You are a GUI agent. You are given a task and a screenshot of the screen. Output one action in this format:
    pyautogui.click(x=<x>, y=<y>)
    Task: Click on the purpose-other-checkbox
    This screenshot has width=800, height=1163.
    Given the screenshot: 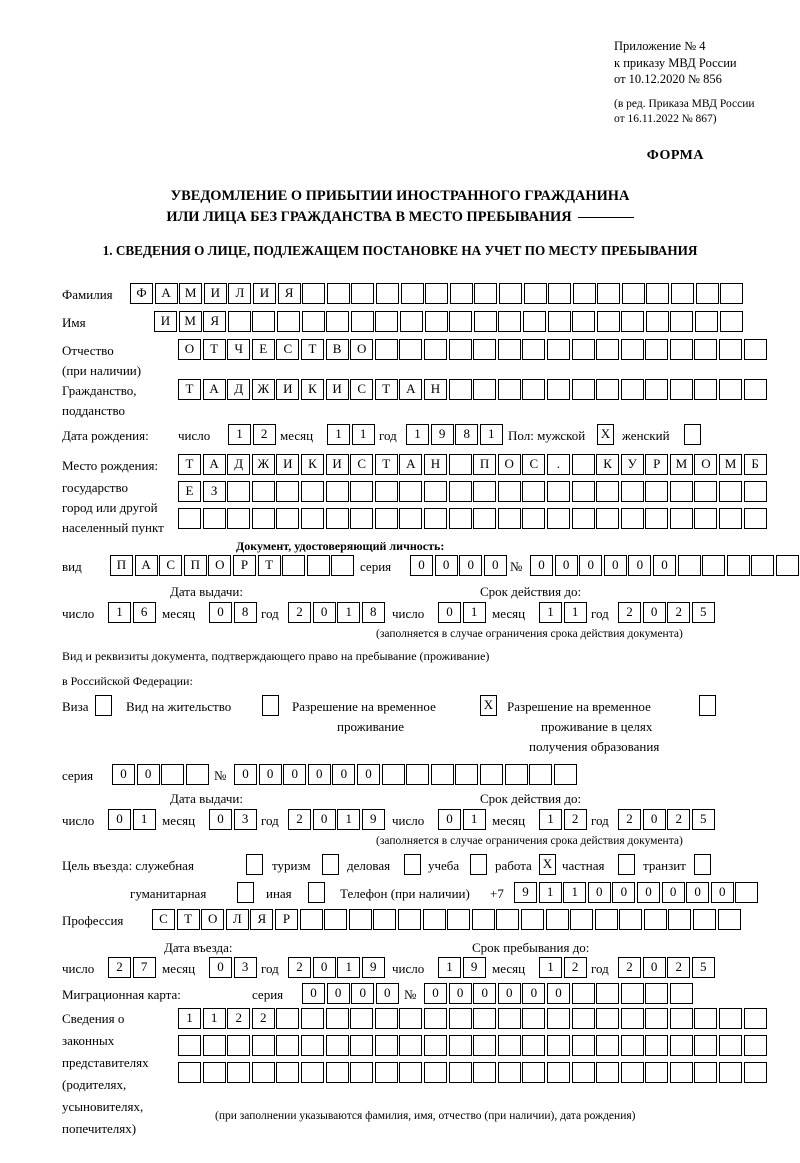 What is the action you would take?
    pyautogui.click(x=316, y=892)
    